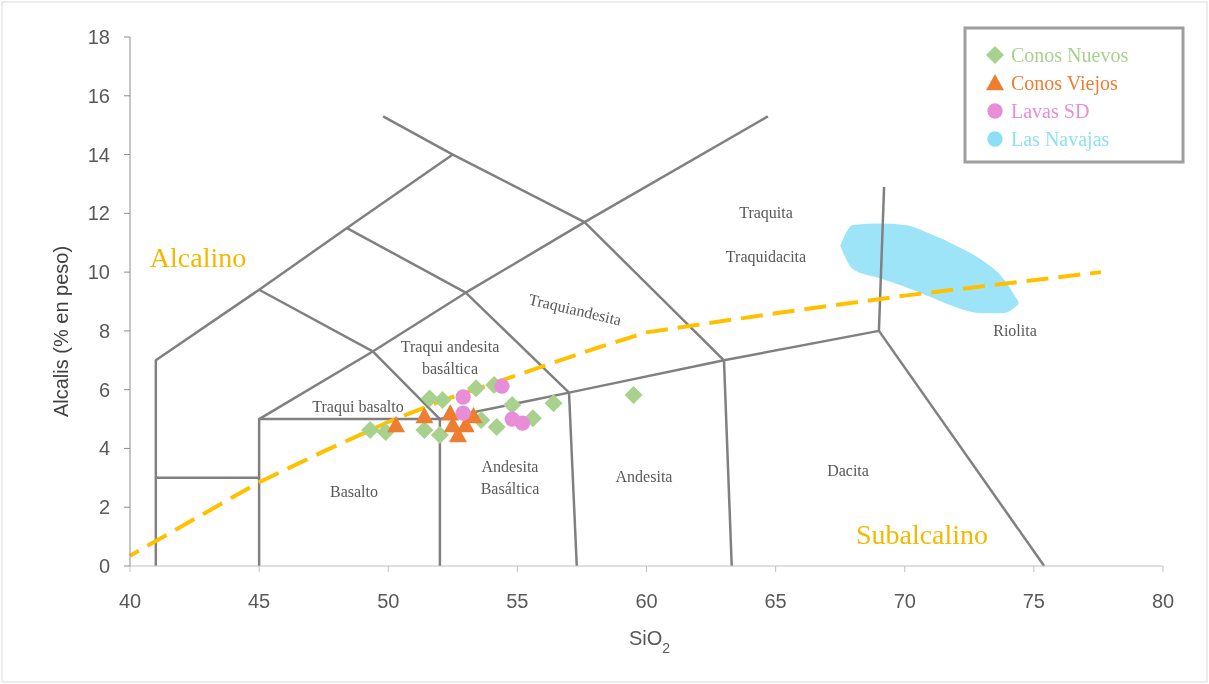  What do you see at coordinates (1050, 111) in the screenshot?
I see `legend-label: Lavas SD` at bounding box center [1050, 111].